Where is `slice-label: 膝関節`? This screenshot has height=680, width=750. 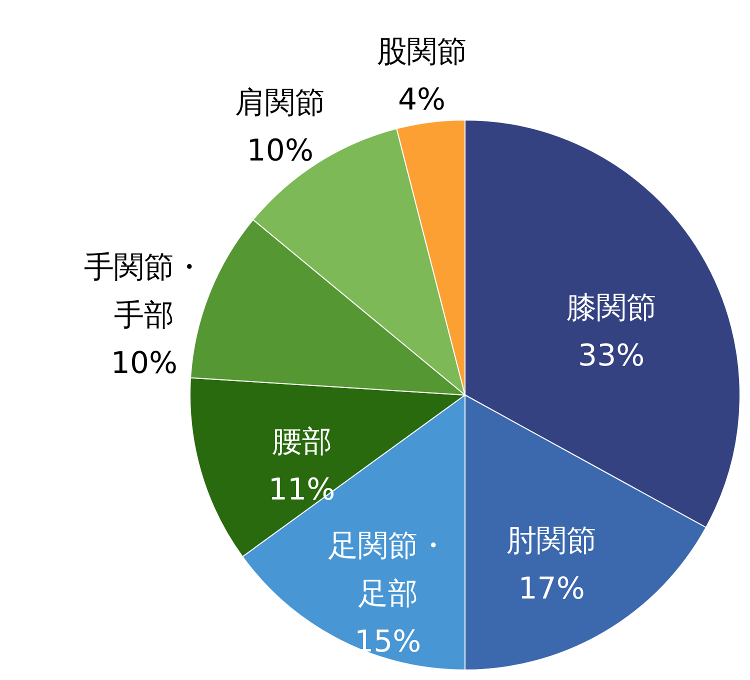 slice-label: 膝関節 is located at coordinates (611, 308).